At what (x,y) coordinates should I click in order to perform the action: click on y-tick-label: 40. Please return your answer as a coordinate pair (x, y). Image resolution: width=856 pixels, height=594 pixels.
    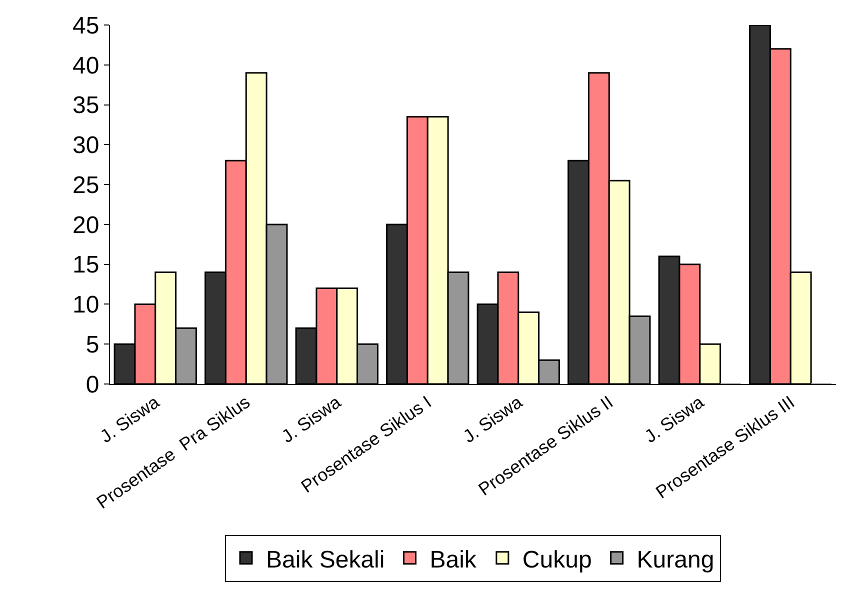
    Looking at the image, I should click on (86, 66).